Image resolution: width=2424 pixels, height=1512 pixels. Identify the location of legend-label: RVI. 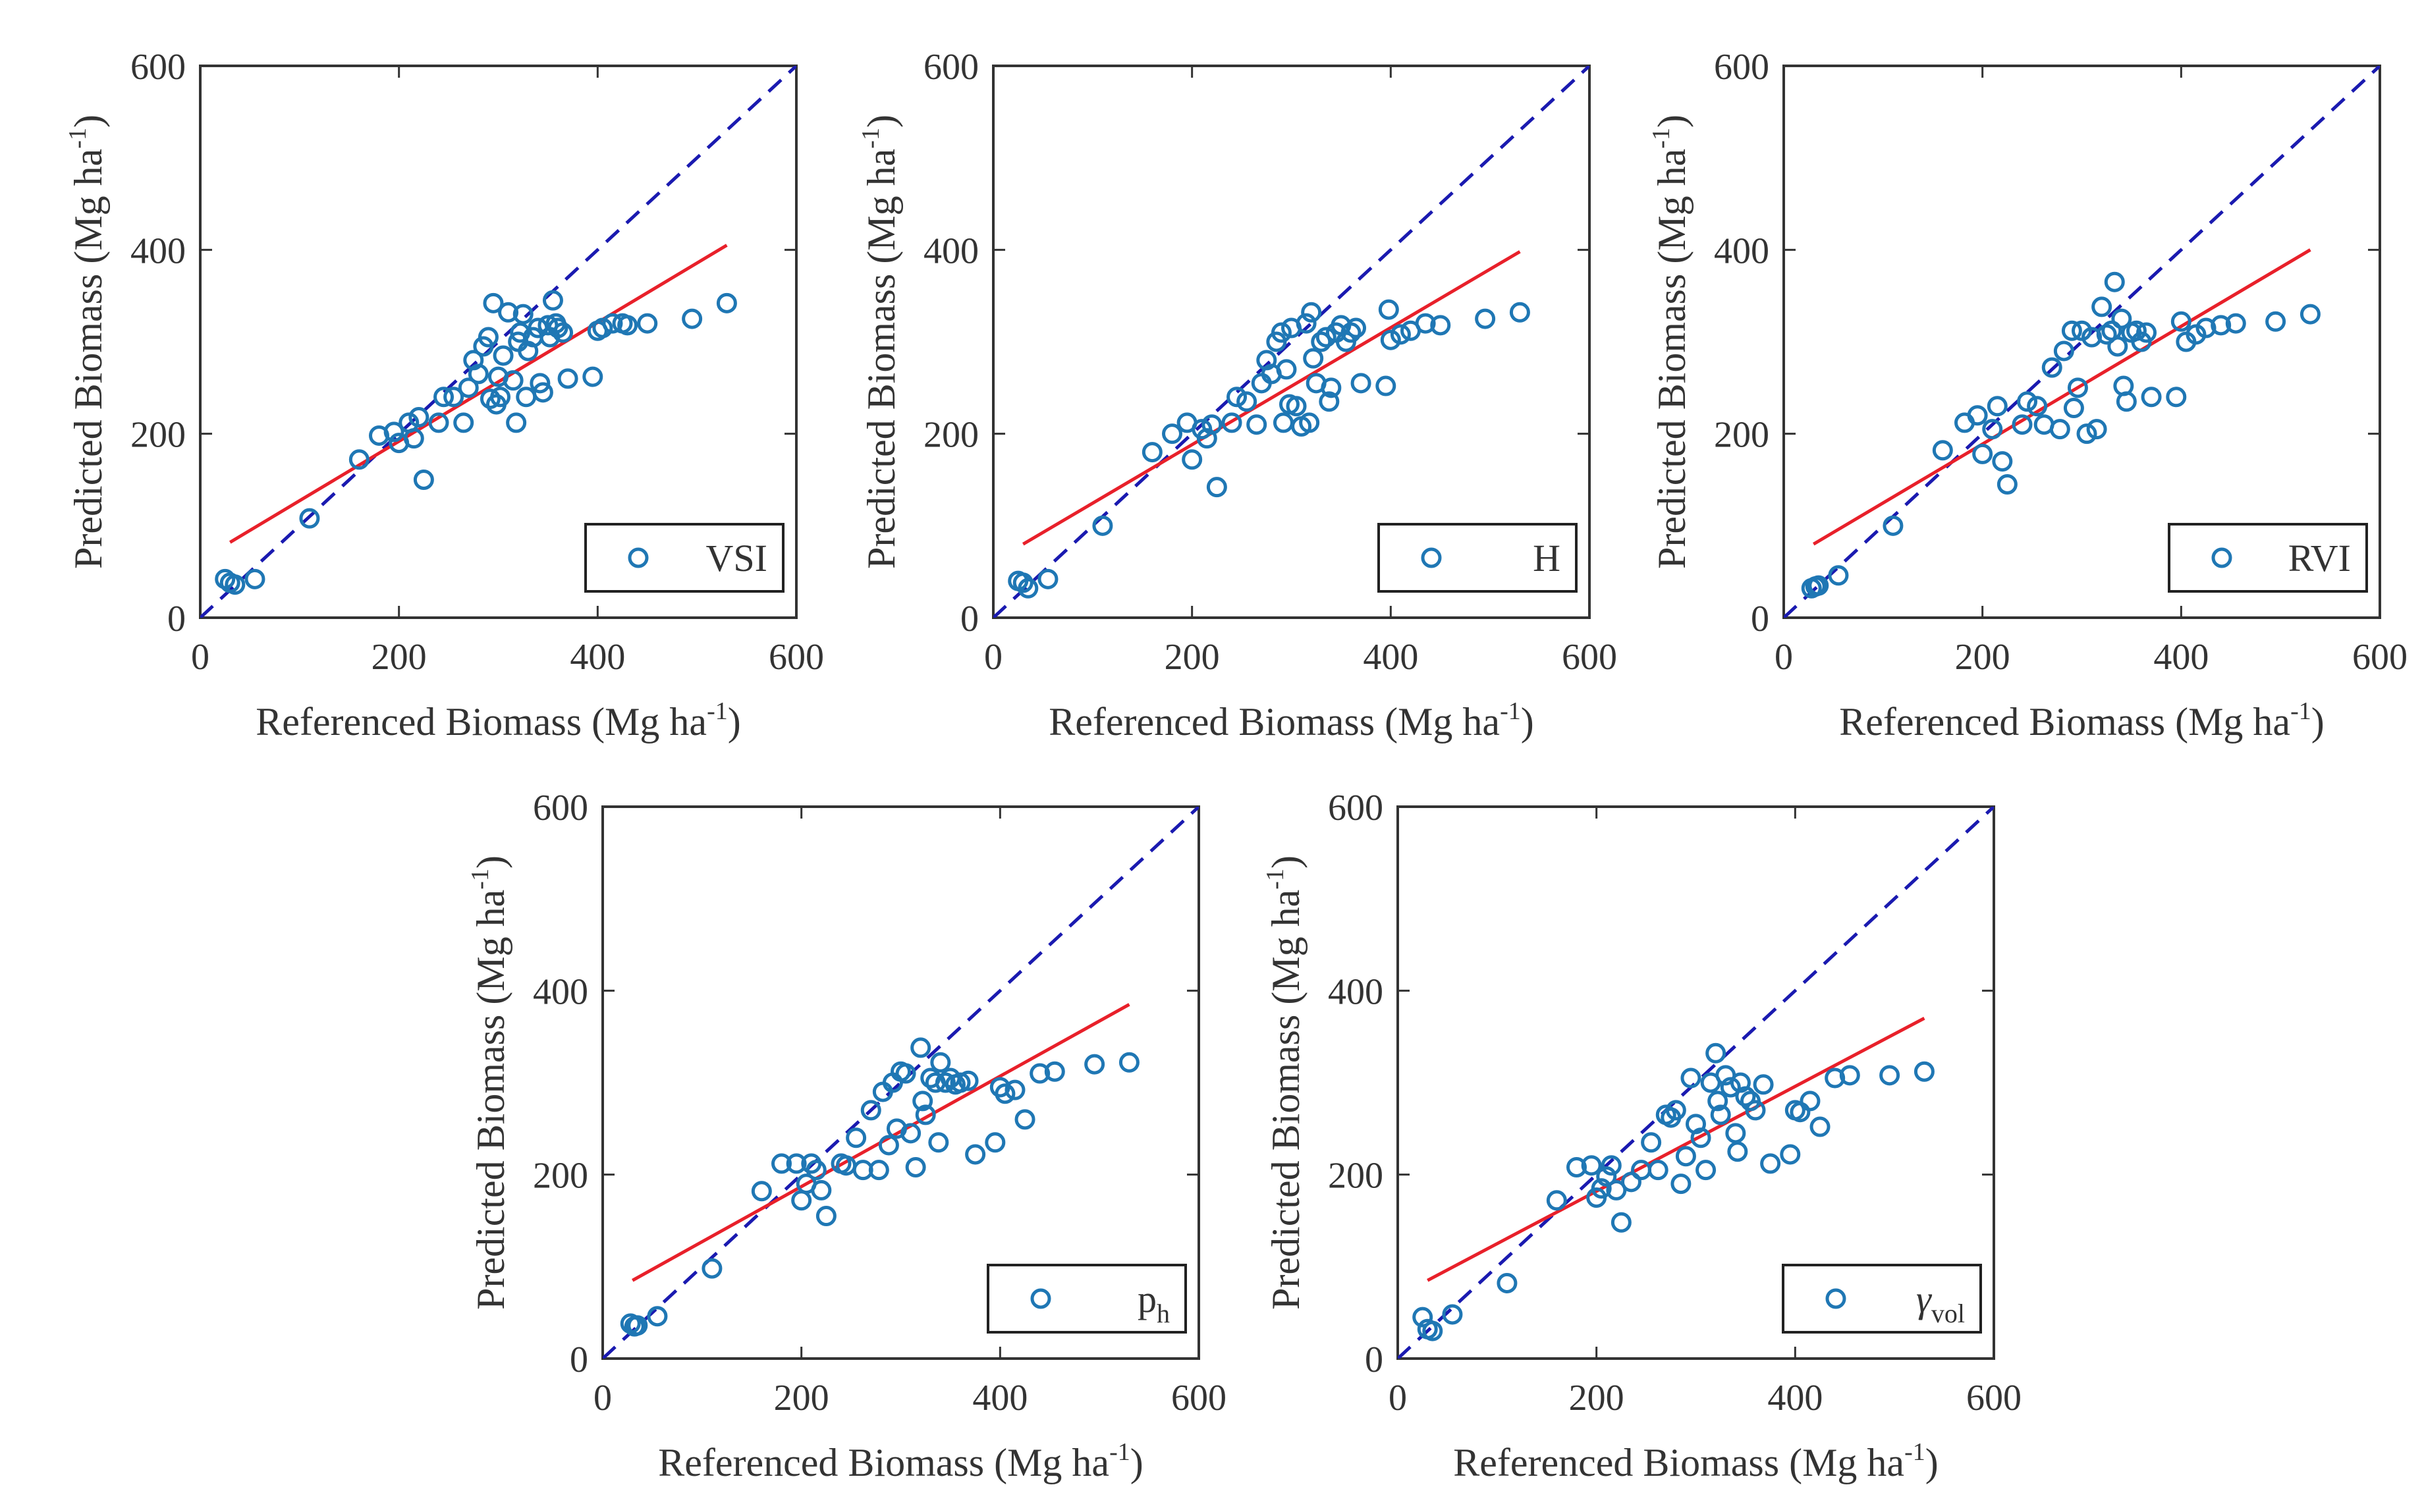
(2319, 558).